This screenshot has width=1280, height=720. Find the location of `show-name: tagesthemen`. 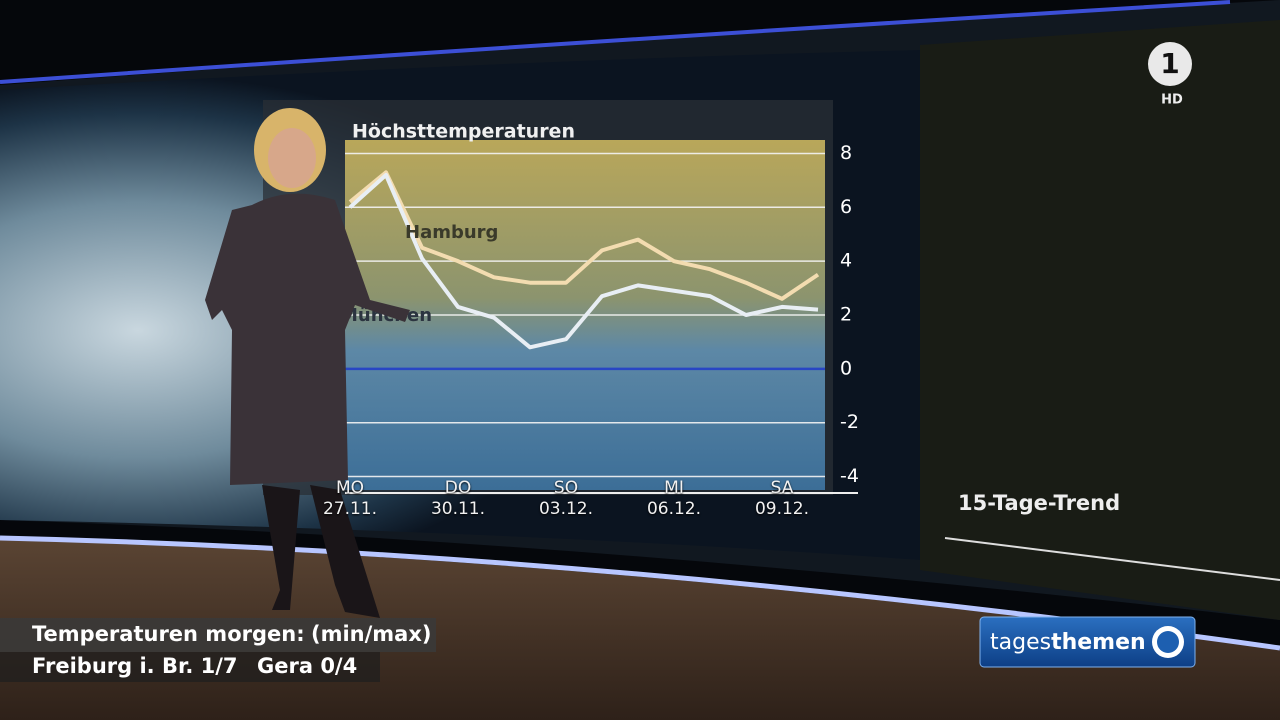

show-name: tagesthemen is located at coordinates (1068, 642).